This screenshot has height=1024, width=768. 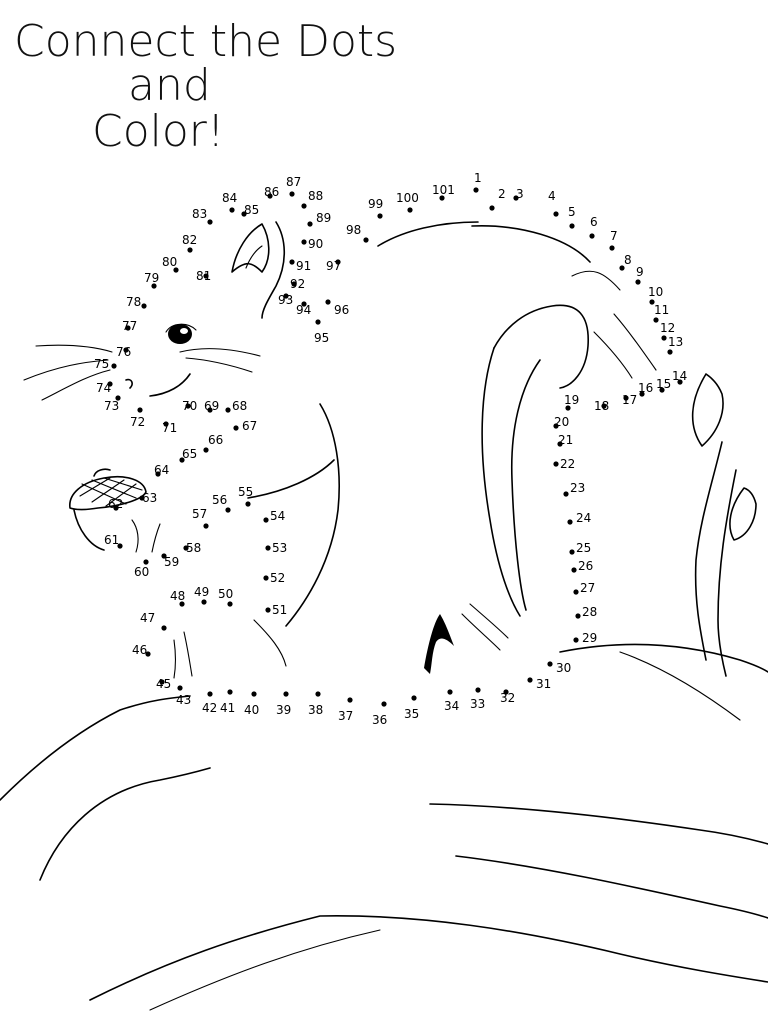 What do you see at coordinates (251, 710) in the screenshot?
I see `dot-label-40: 40` at bounding box center [251, 710].